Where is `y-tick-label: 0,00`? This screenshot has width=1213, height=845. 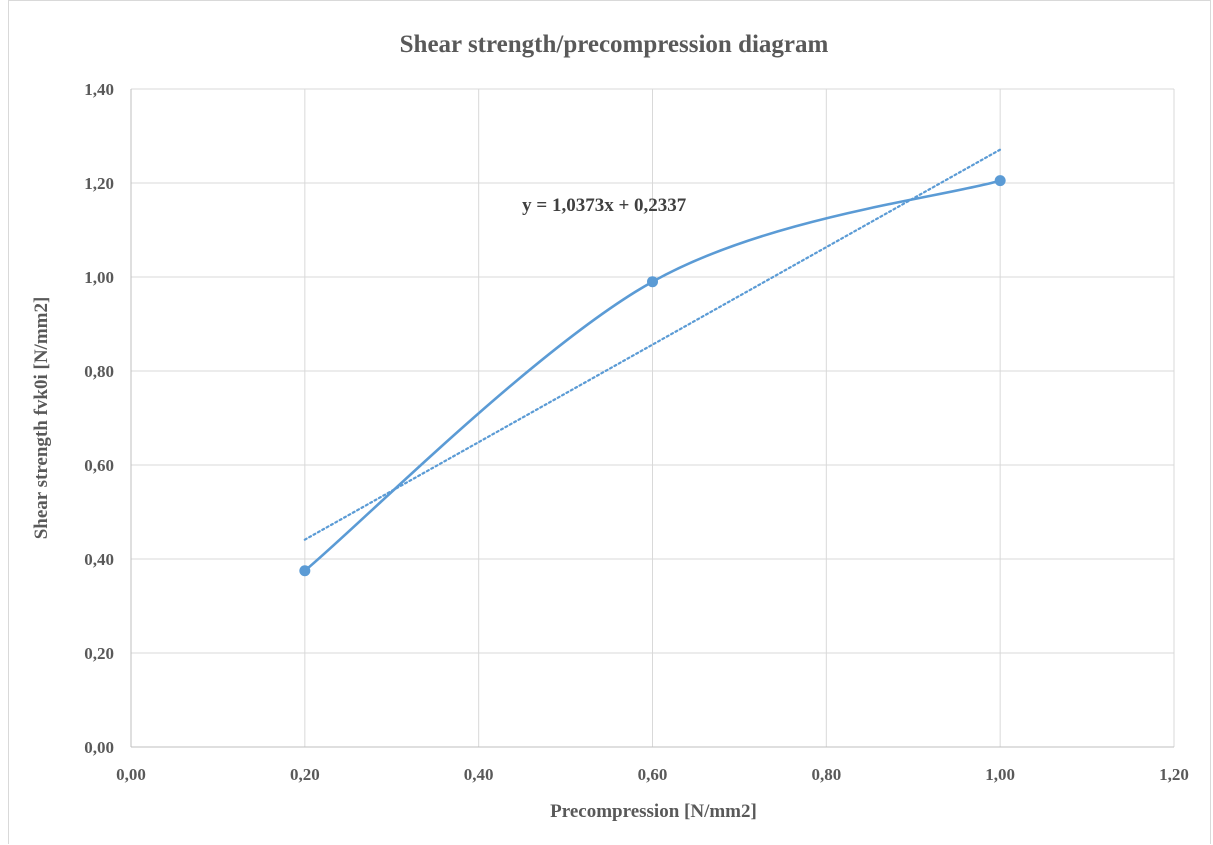
y-tick-label: 0,00 is located at coordinates (99, 747).